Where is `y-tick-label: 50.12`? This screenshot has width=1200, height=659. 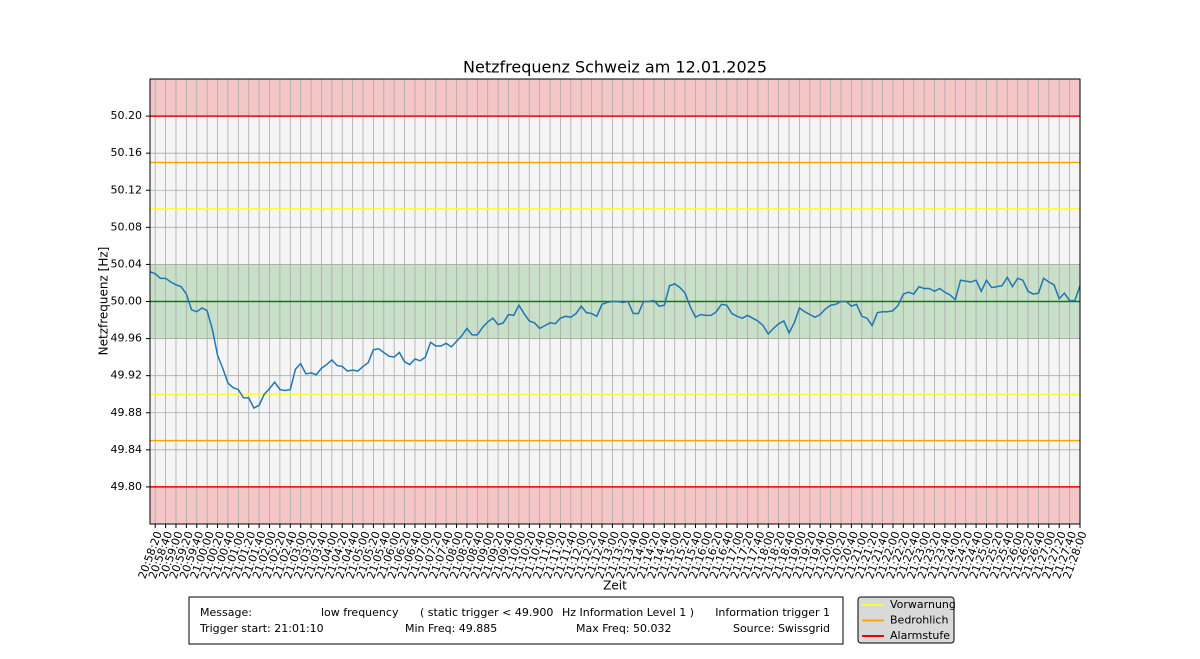
y-tick-label: 50.12 is located at coordinates (127, 189).